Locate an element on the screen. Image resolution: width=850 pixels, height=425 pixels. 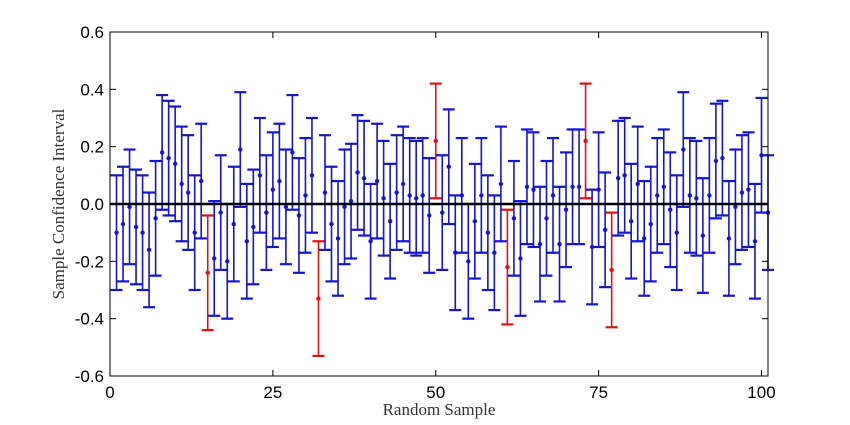
x-tick-label: 75 is located at coordinates (598, 392).